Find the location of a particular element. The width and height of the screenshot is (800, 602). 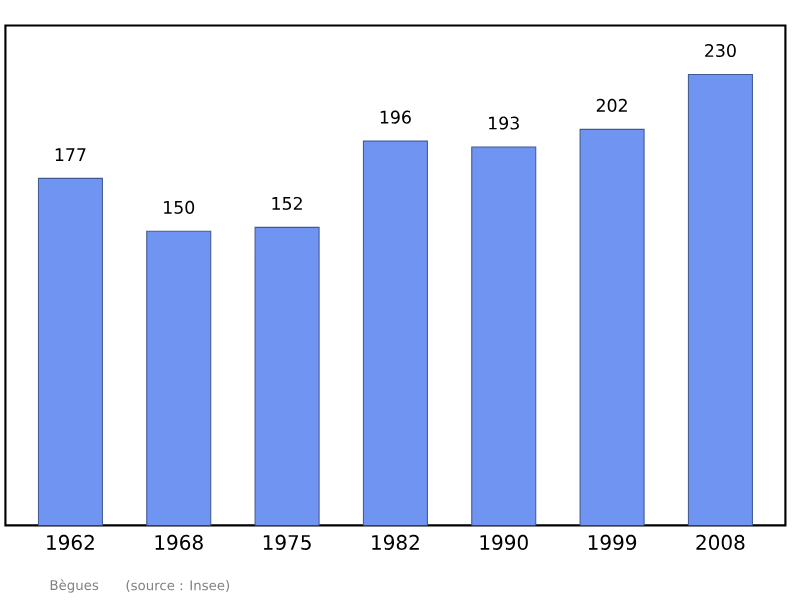

data-label: 193 is located at coordinates (504, 123).